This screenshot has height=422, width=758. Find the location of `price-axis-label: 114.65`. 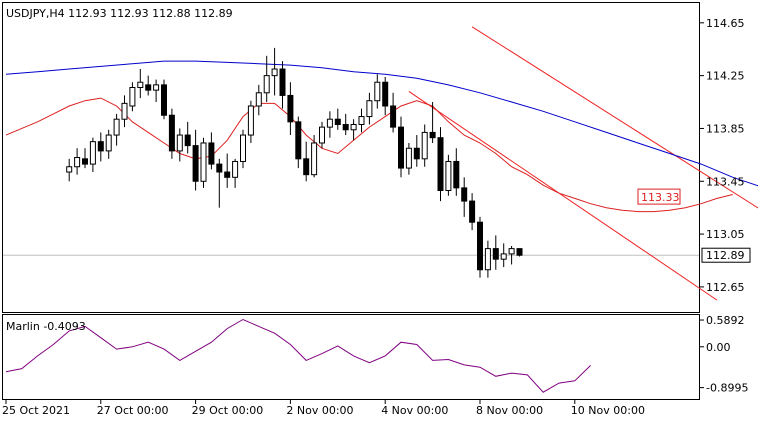

price-axis-label: 114.65 is located at coordinates (725, 23).